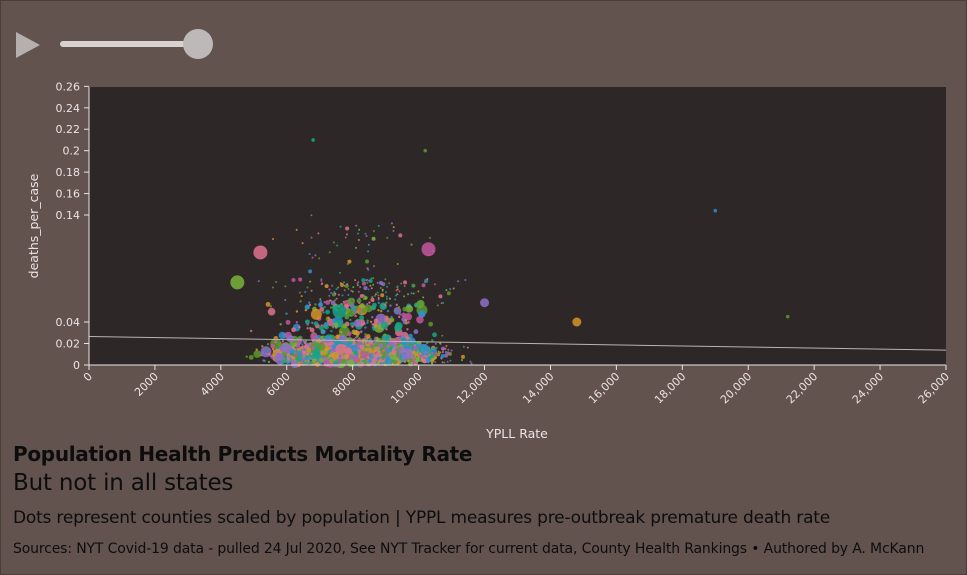 The image size is (967, 575). What do you see at coordinates (130, 44) in the screenshot?
I see `time-slider-track` at bounding box center [130, 44].